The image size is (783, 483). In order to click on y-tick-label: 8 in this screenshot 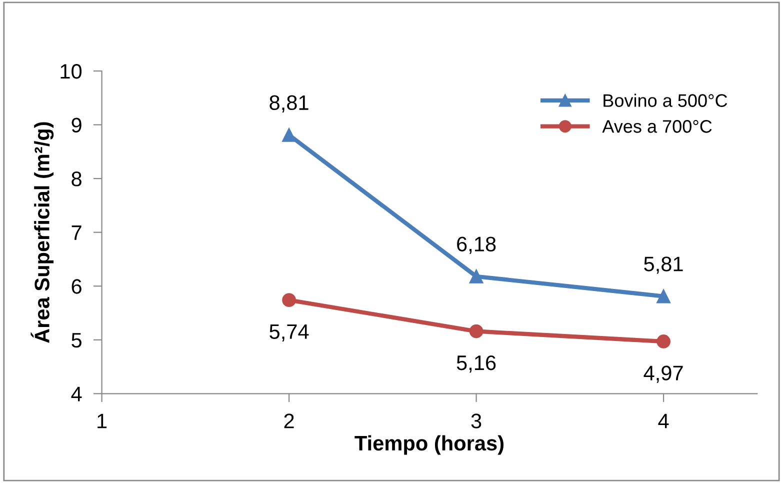, I will do `click(77, 179)`.